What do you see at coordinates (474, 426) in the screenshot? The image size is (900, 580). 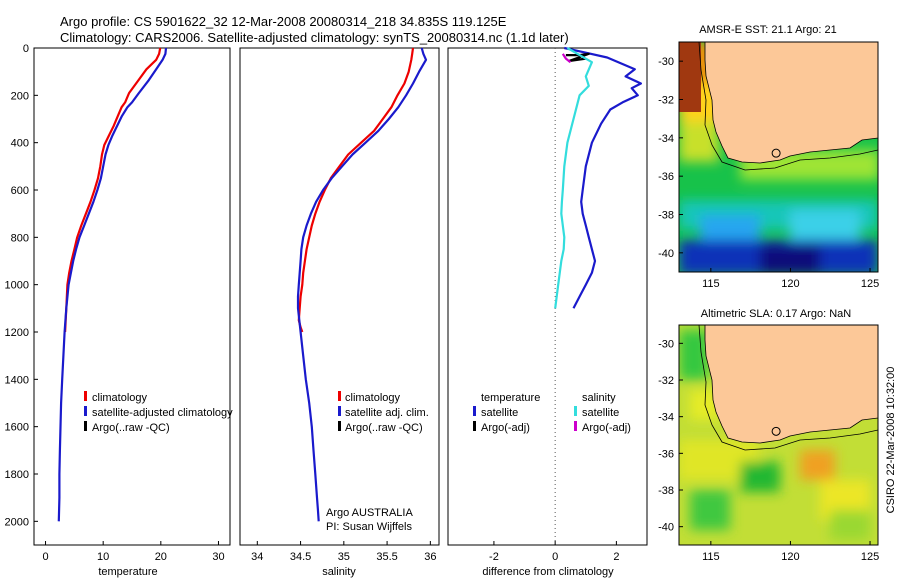 I see `legend-diff-temp-argo-swatch` at bounding box center [474, 426].